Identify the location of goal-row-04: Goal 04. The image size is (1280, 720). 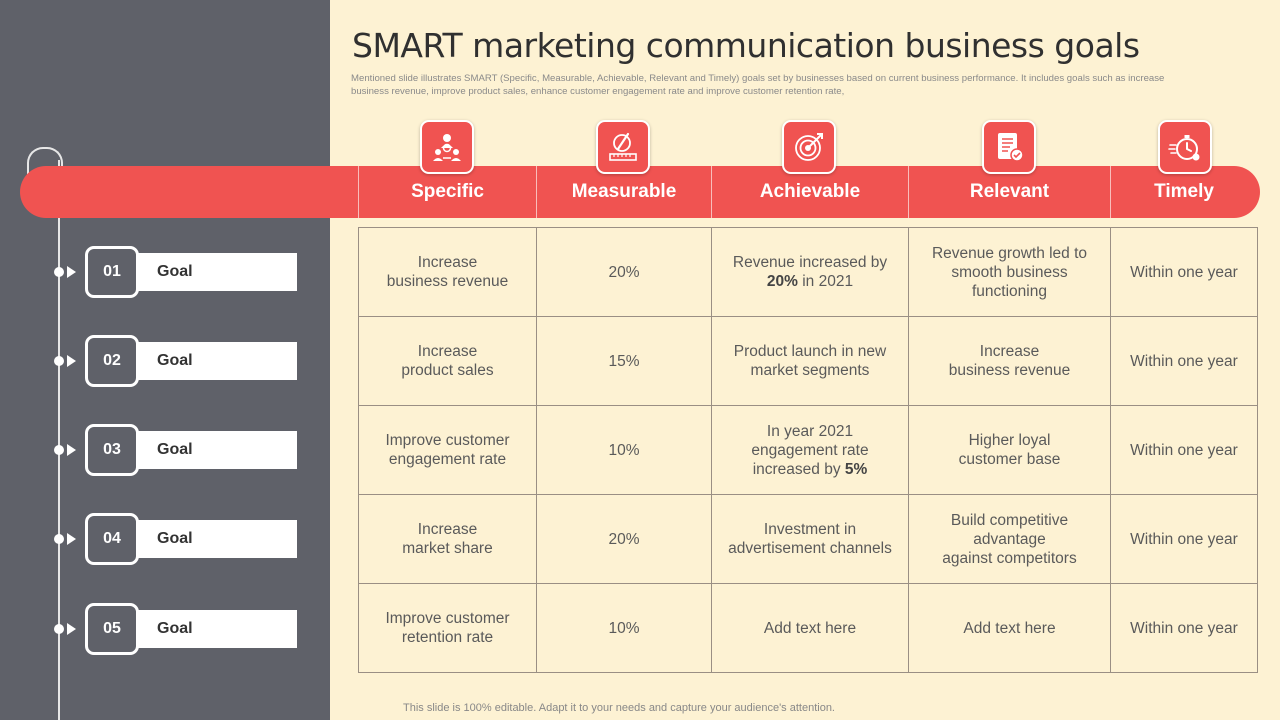
(165, 540).